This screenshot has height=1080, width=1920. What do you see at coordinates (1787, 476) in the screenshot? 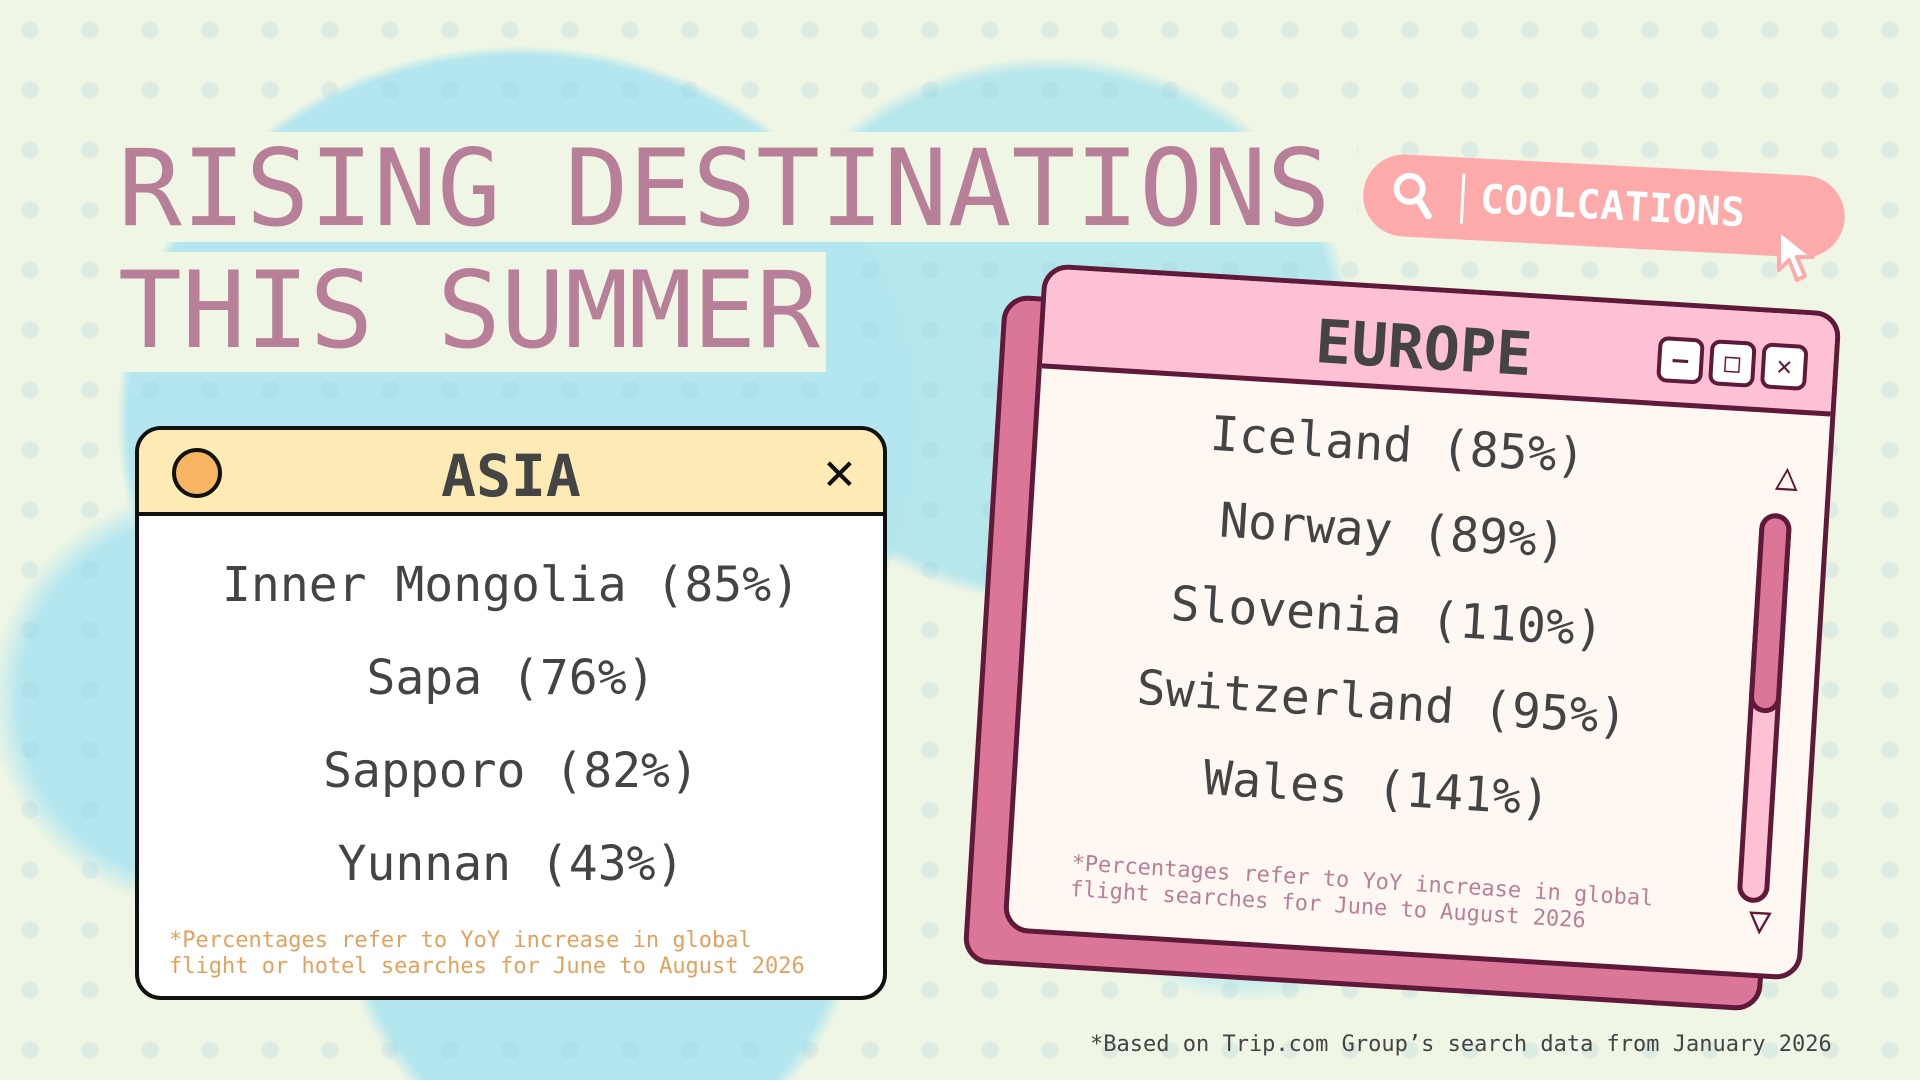
I see `scroll-up-icon: △` at bounding box center [1787, 476].